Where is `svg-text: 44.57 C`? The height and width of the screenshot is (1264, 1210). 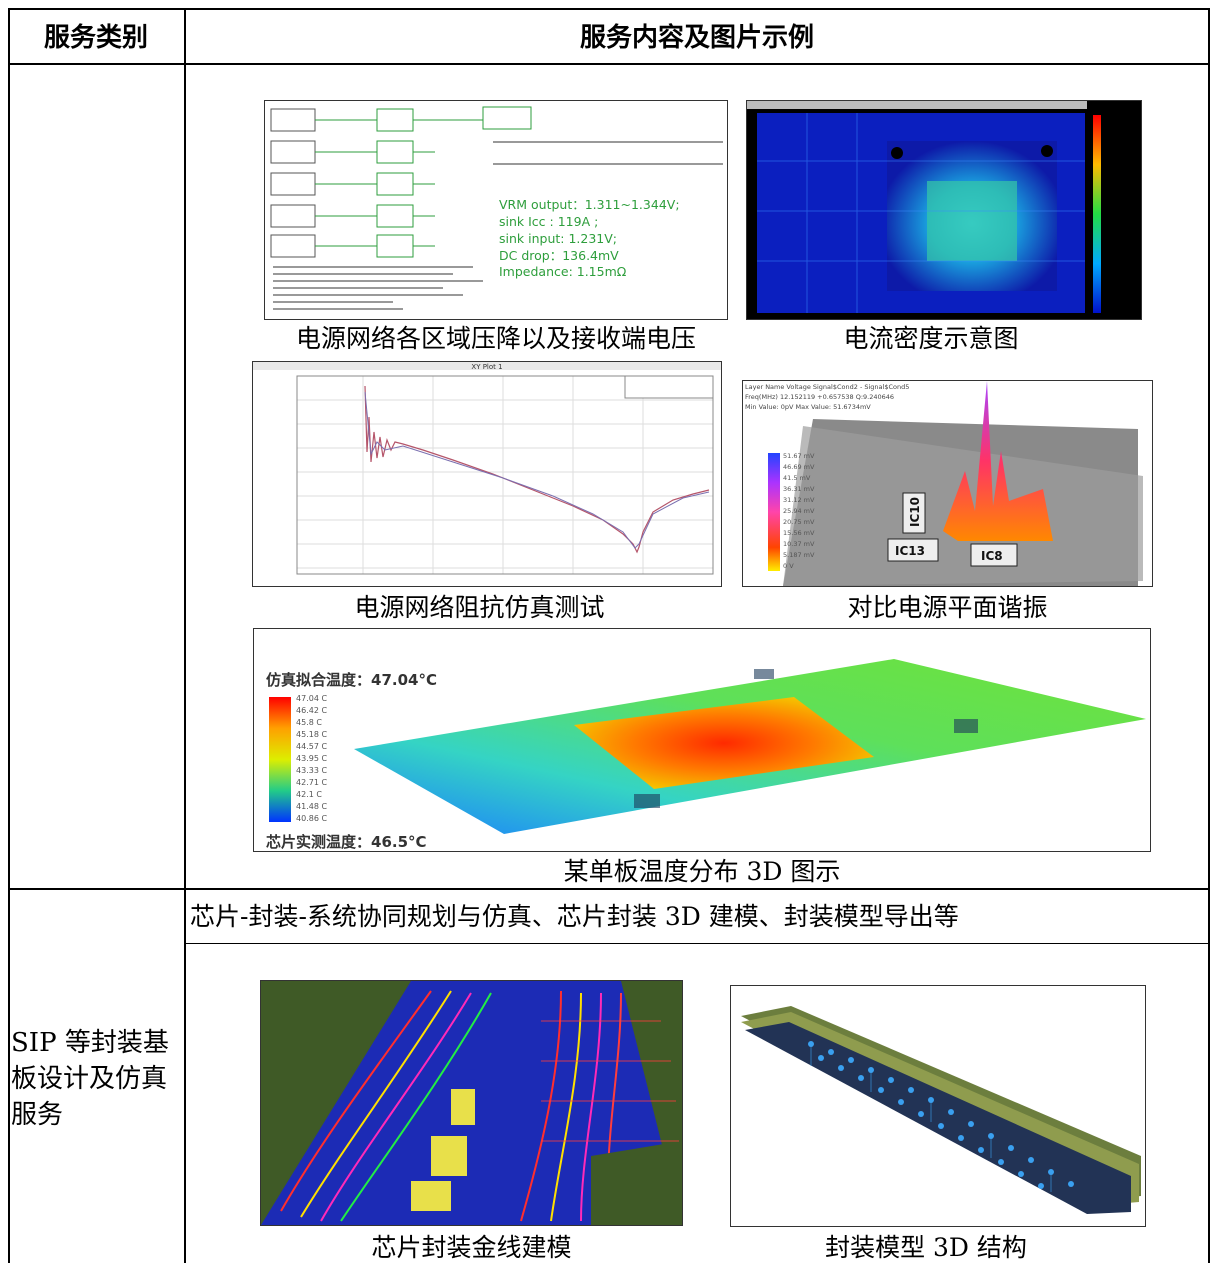 svg-text: 44.57 C is located at coordinates (311, 746).